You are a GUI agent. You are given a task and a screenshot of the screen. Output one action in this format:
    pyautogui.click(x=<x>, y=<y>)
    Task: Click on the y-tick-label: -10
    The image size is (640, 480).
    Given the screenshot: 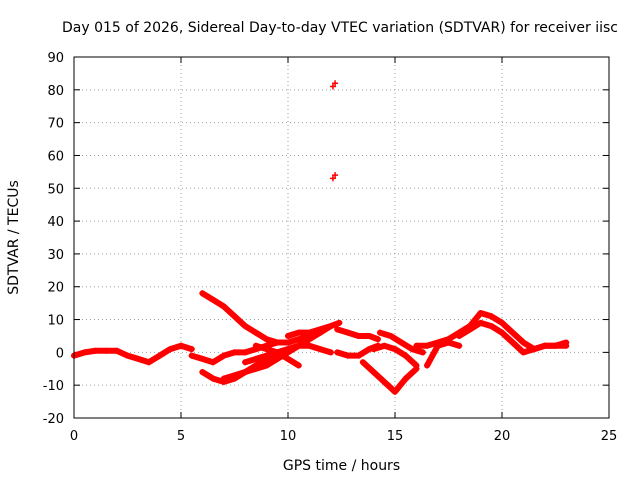 What is the action you would take?
    pyautogui.click(x=53, y=386)
    